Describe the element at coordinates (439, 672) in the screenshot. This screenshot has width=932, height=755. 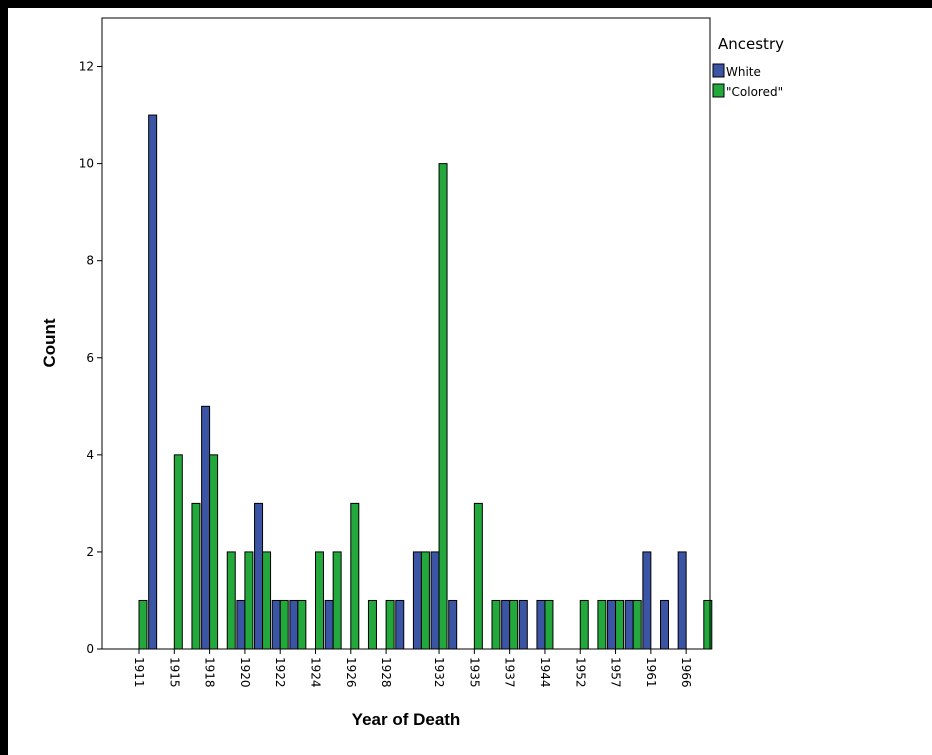
I see `x-tick-label-1932: 1932` at that location.